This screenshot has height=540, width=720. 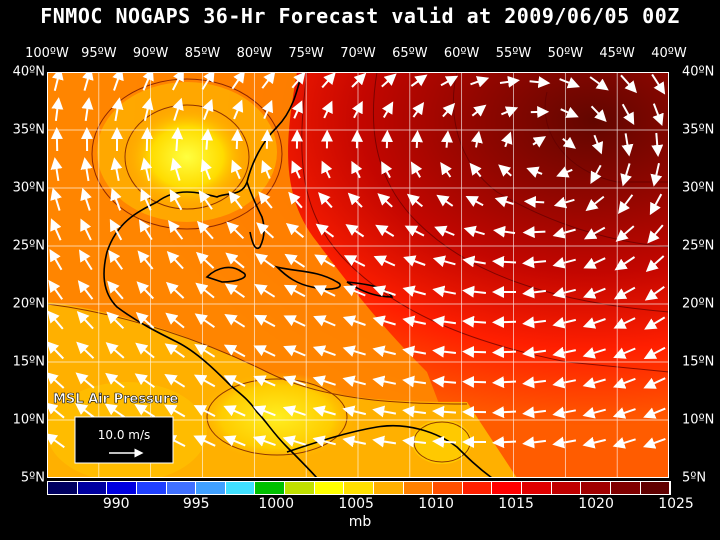 I want to click on lat-label: 15ºN, so click(x=28, y=362).